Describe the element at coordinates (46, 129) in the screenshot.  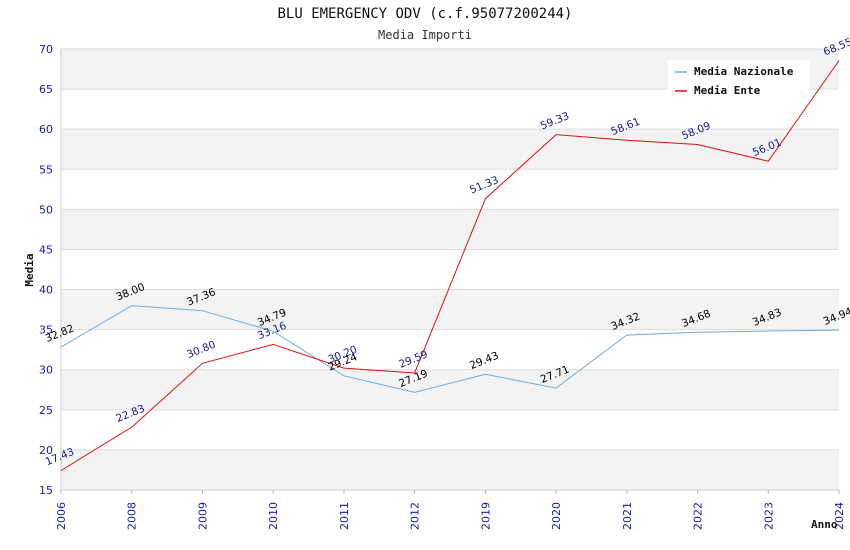
I see `y-tick-label: 60` at that location.